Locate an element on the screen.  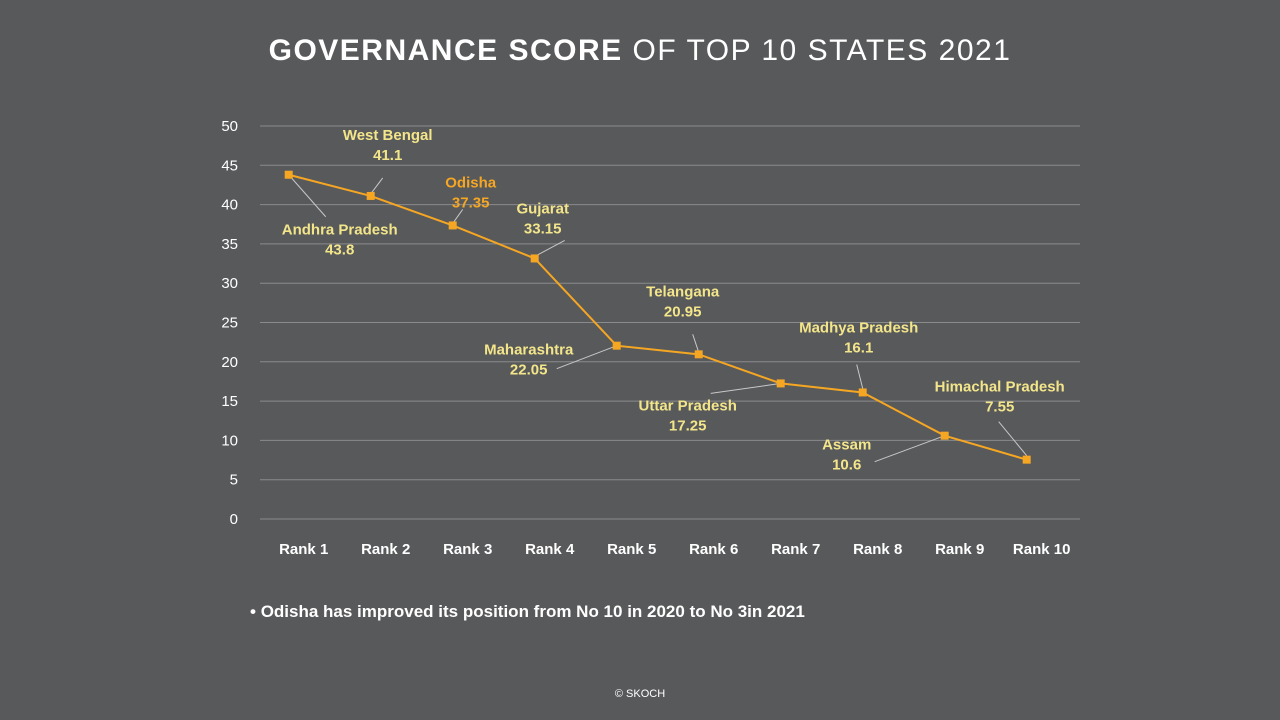
x-tick-label: Rank 8 is located at coordinates (877, 549).